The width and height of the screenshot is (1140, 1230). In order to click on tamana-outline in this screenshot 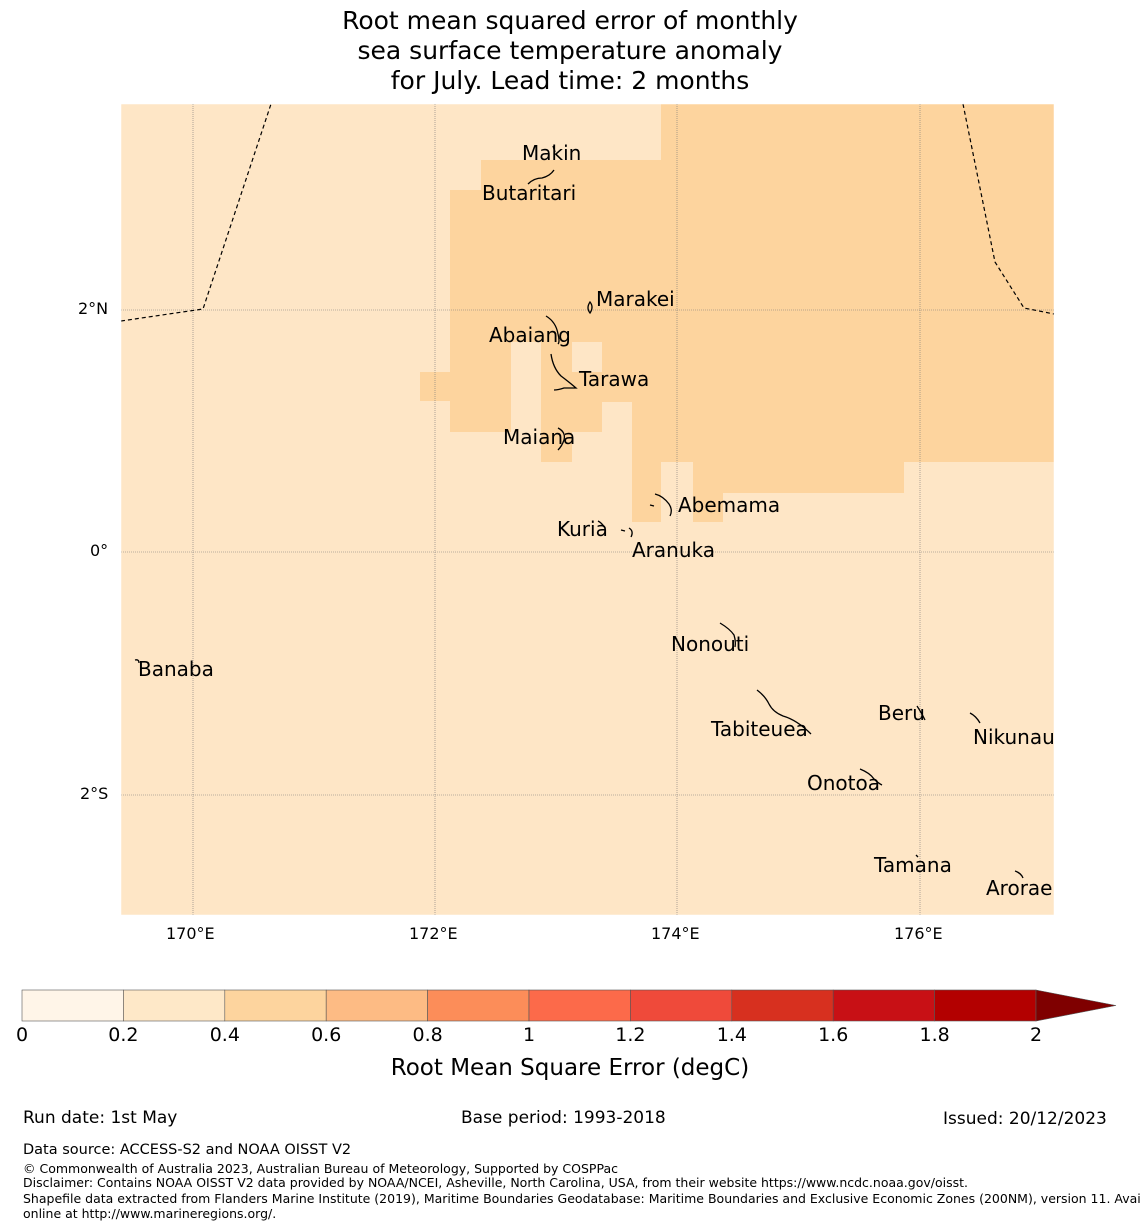, I will do `click(917, 856)`.